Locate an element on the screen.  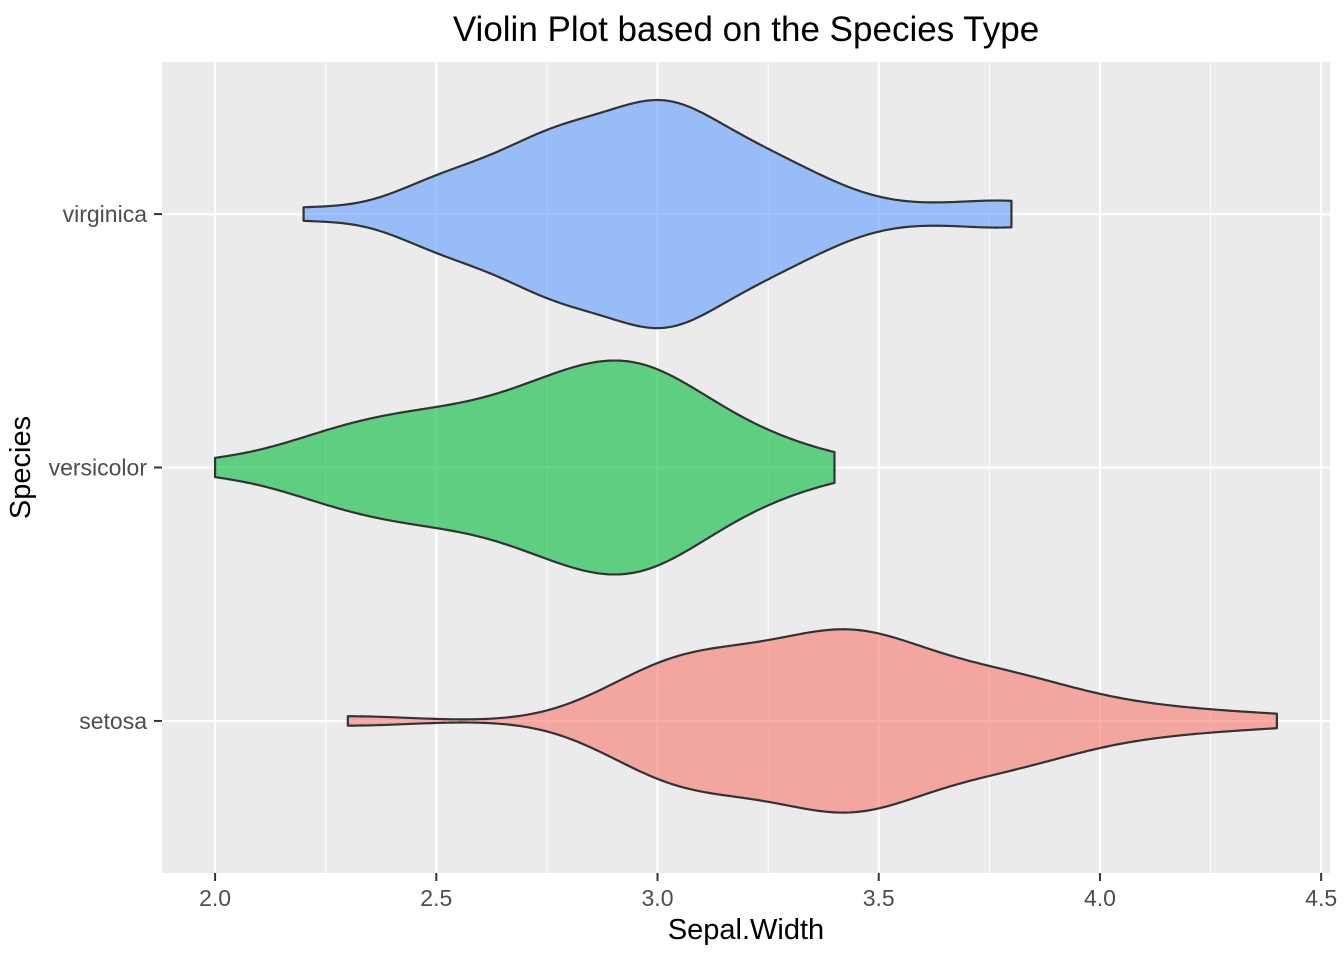
violin-setosa is located at coordinates (812, 721).